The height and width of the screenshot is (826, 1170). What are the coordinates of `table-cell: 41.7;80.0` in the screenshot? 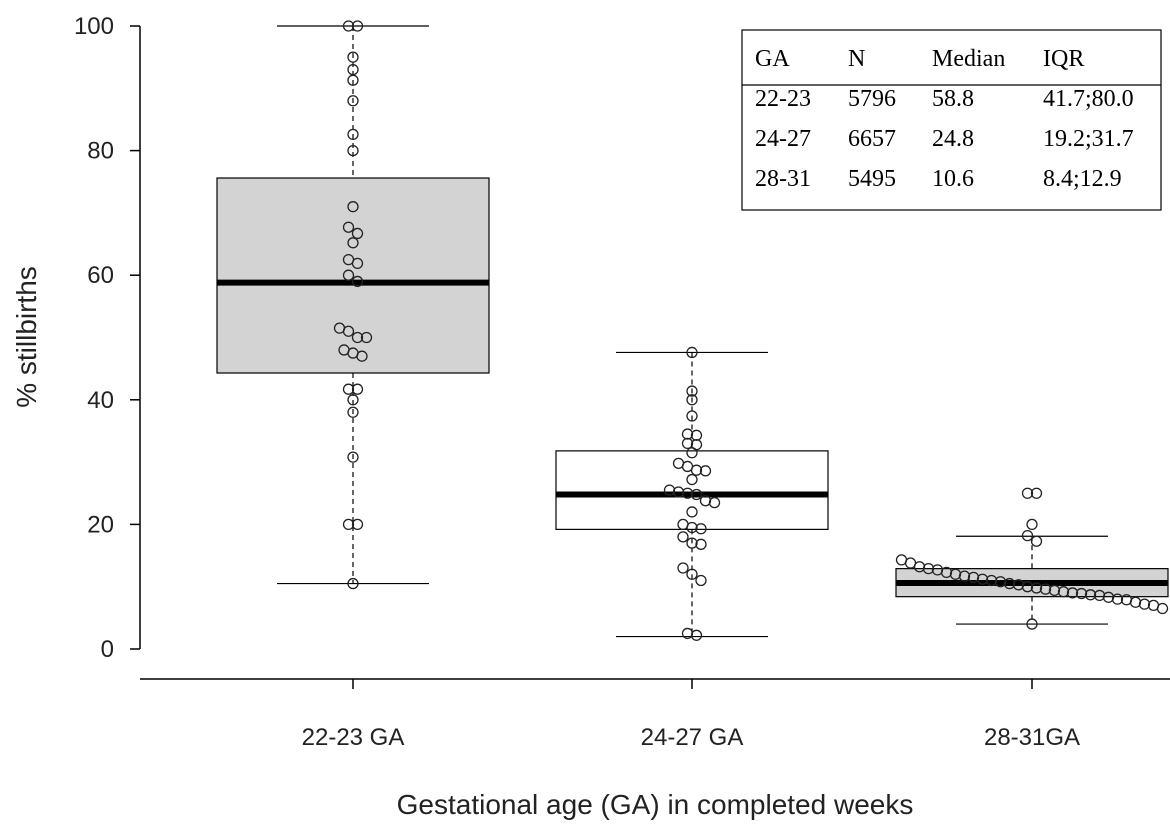 It's located at (1088, 99).